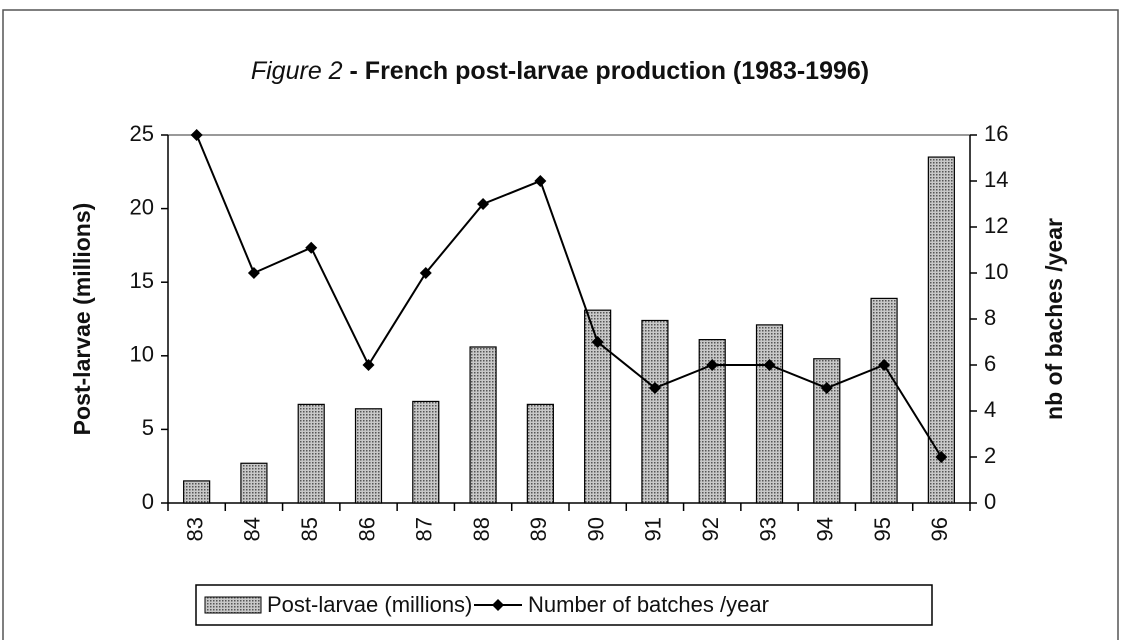  What do you see at coordinates (148, 501) in the screenshot?
I see `y-tick-label: 0` at bounding box center [148, 501].